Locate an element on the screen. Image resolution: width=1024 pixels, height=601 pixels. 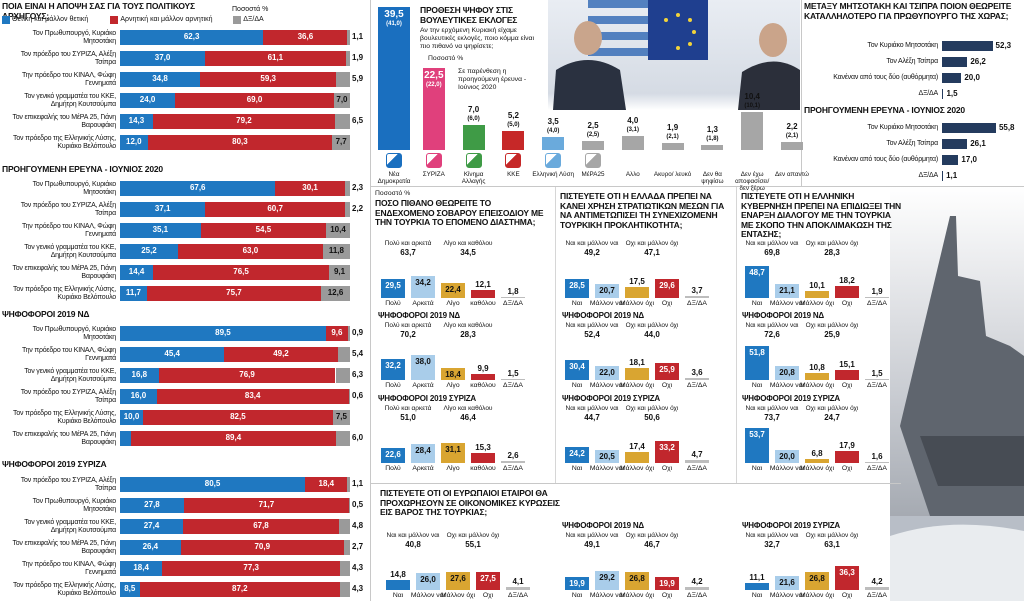
value-label: 39,5 is located at coordinates (394, 14).